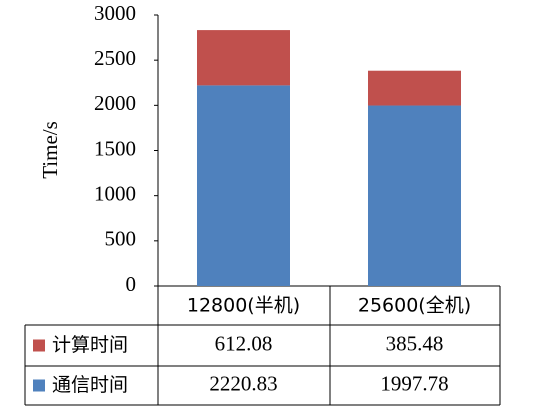 This screenshot has height=420, width=539. Describe the element at coordinates (90, 345) in the screenshot. I see `legend-label: 计算时间` at that location.